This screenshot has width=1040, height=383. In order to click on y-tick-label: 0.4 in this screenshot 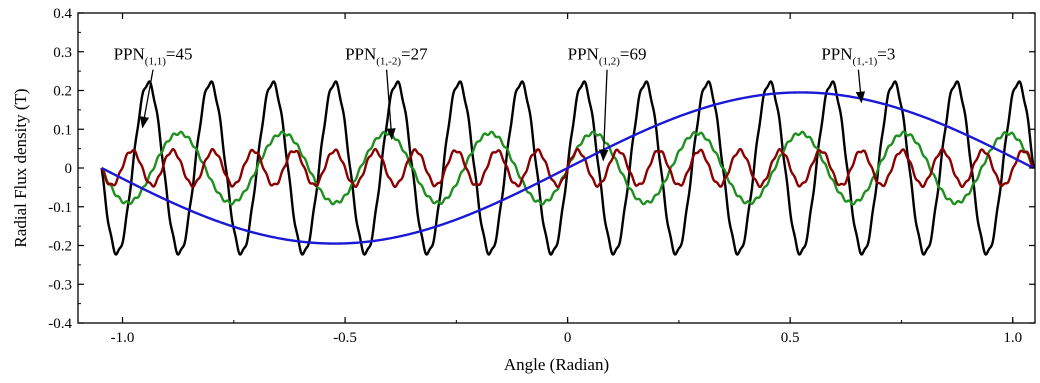, I will do `click(62, 14)`.